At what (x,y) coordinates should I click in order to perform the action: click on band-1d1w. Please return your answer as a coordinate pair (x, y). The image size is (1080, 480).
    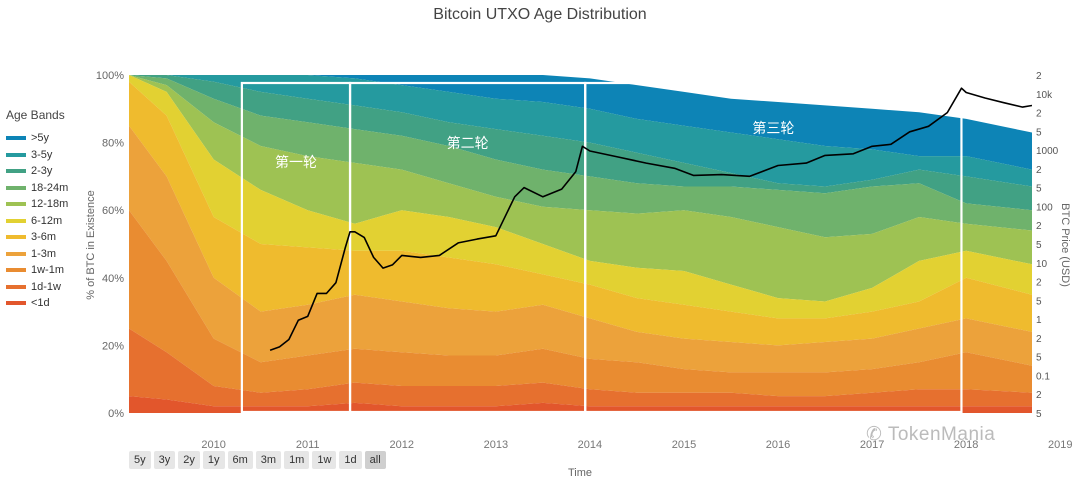
    Looking at the image, I should click on (580, 367).